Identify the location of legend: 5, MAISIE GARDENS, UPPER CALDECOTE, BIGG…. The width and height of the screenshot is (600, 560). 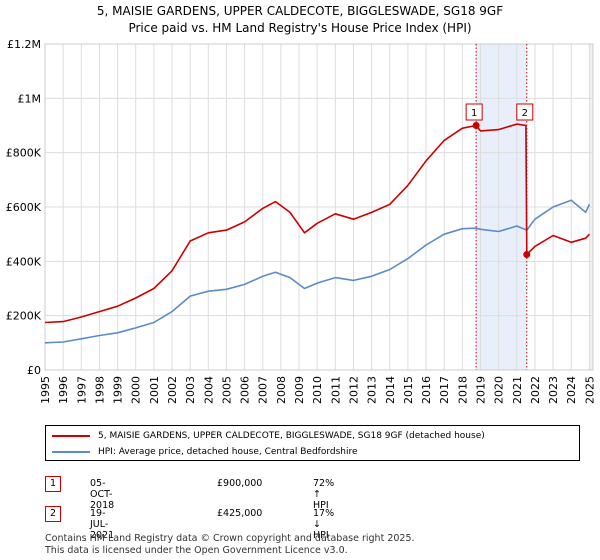
(312, 443).